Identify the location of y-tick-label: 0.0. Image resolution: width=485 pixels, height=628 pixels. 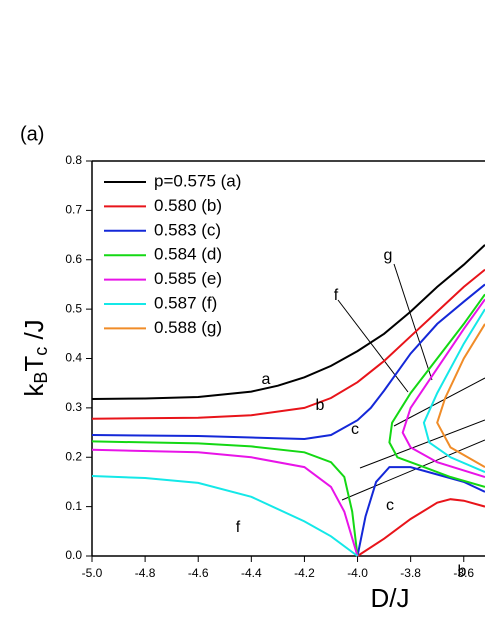
(73, 555).